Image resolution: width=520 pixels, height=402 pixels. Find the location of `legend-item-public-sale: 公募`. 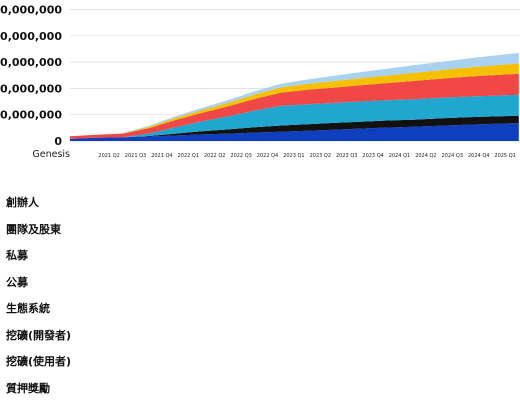

legend-item-public-sale: 公募 is located at coordinates (38, 283).